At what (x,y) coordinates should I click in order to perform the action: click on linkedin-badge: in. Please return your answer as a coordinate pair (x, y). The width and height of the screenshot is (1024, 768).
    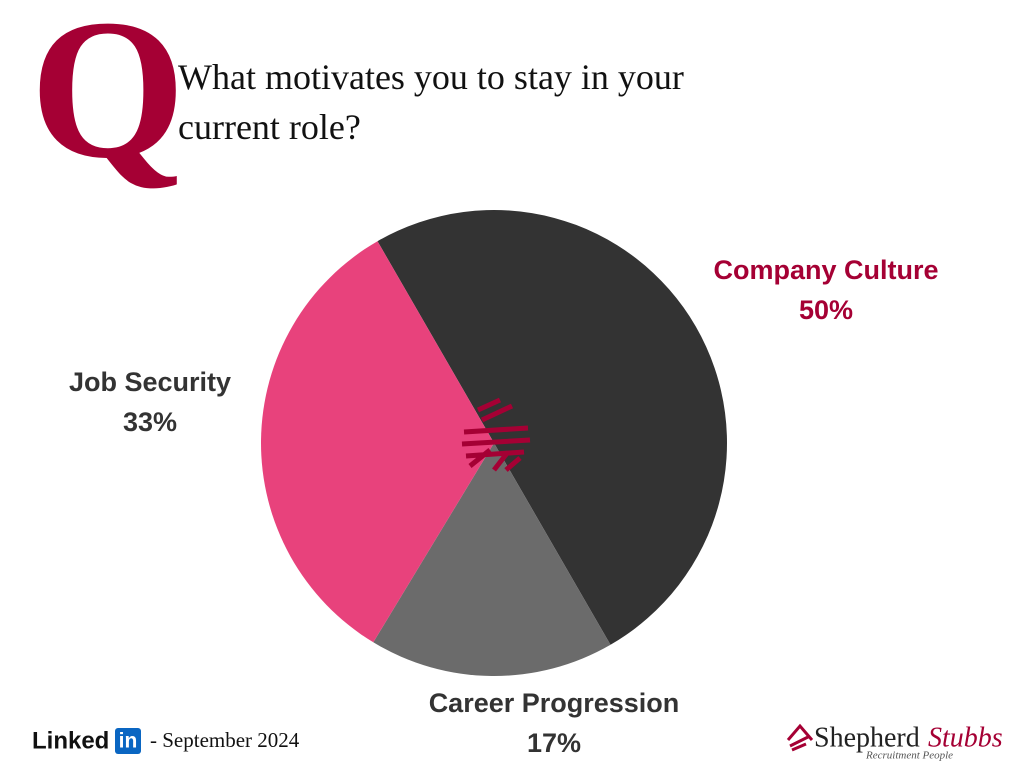
    Looking at the image, I should click on (128, 741).